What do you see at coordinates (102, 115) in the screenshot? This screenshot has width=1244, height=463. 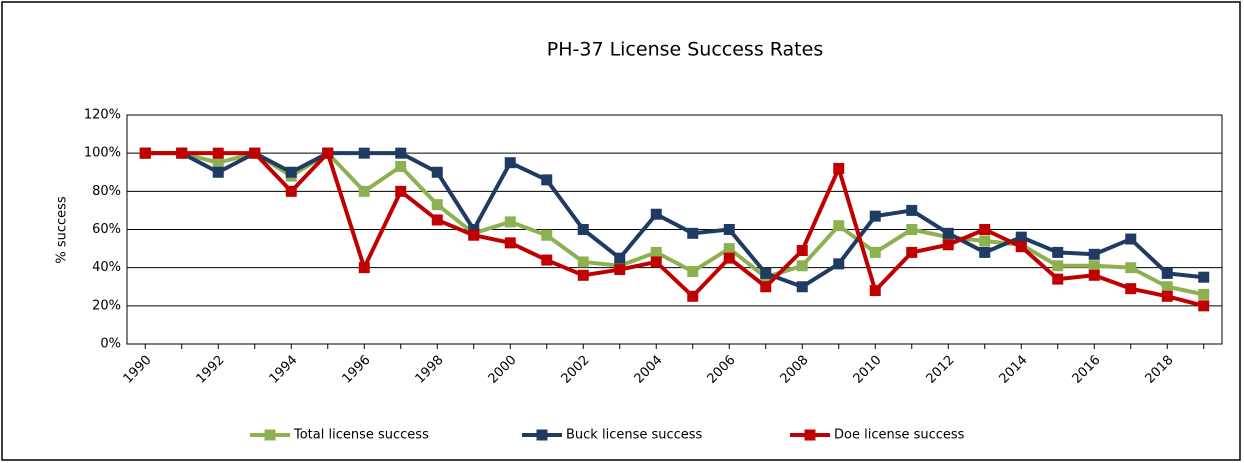 I see `y-tick-label: 120%` at bounding box center [102, 115].